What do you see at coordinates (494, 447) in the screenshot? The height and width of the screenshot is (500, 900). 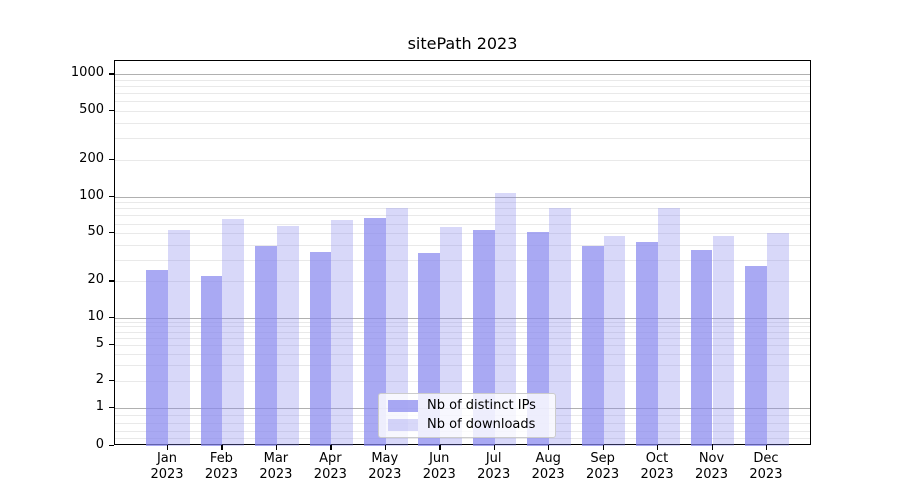 I see `x-tick-jul` at bounding box center [494, 447].